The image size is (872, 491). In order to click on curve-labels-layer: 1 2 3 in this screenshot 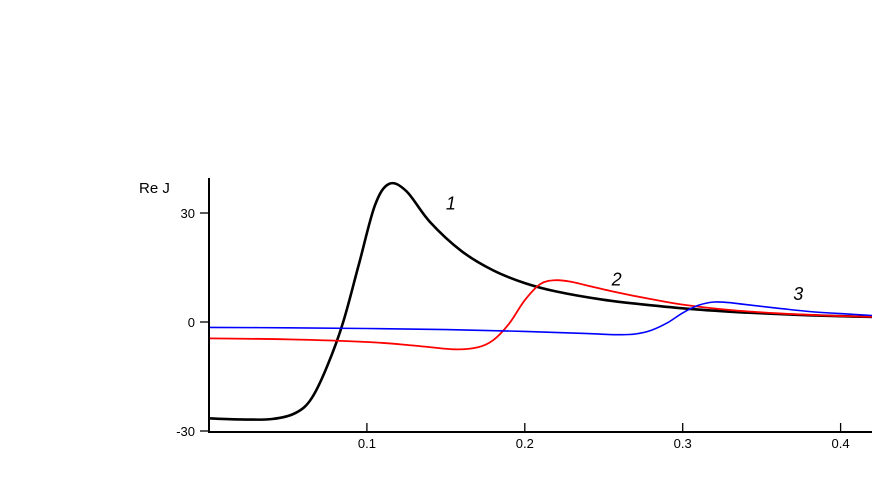, I will do `click(624, 248)`.